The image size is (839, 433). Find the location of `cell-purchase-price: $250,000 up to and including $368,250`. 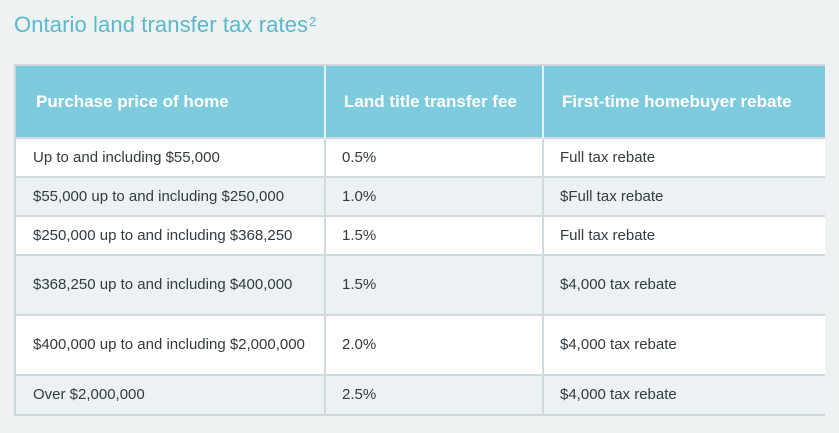

cell-purchase-price: $250,000 up to and including $368,250 is located at coordinates (171, 235).